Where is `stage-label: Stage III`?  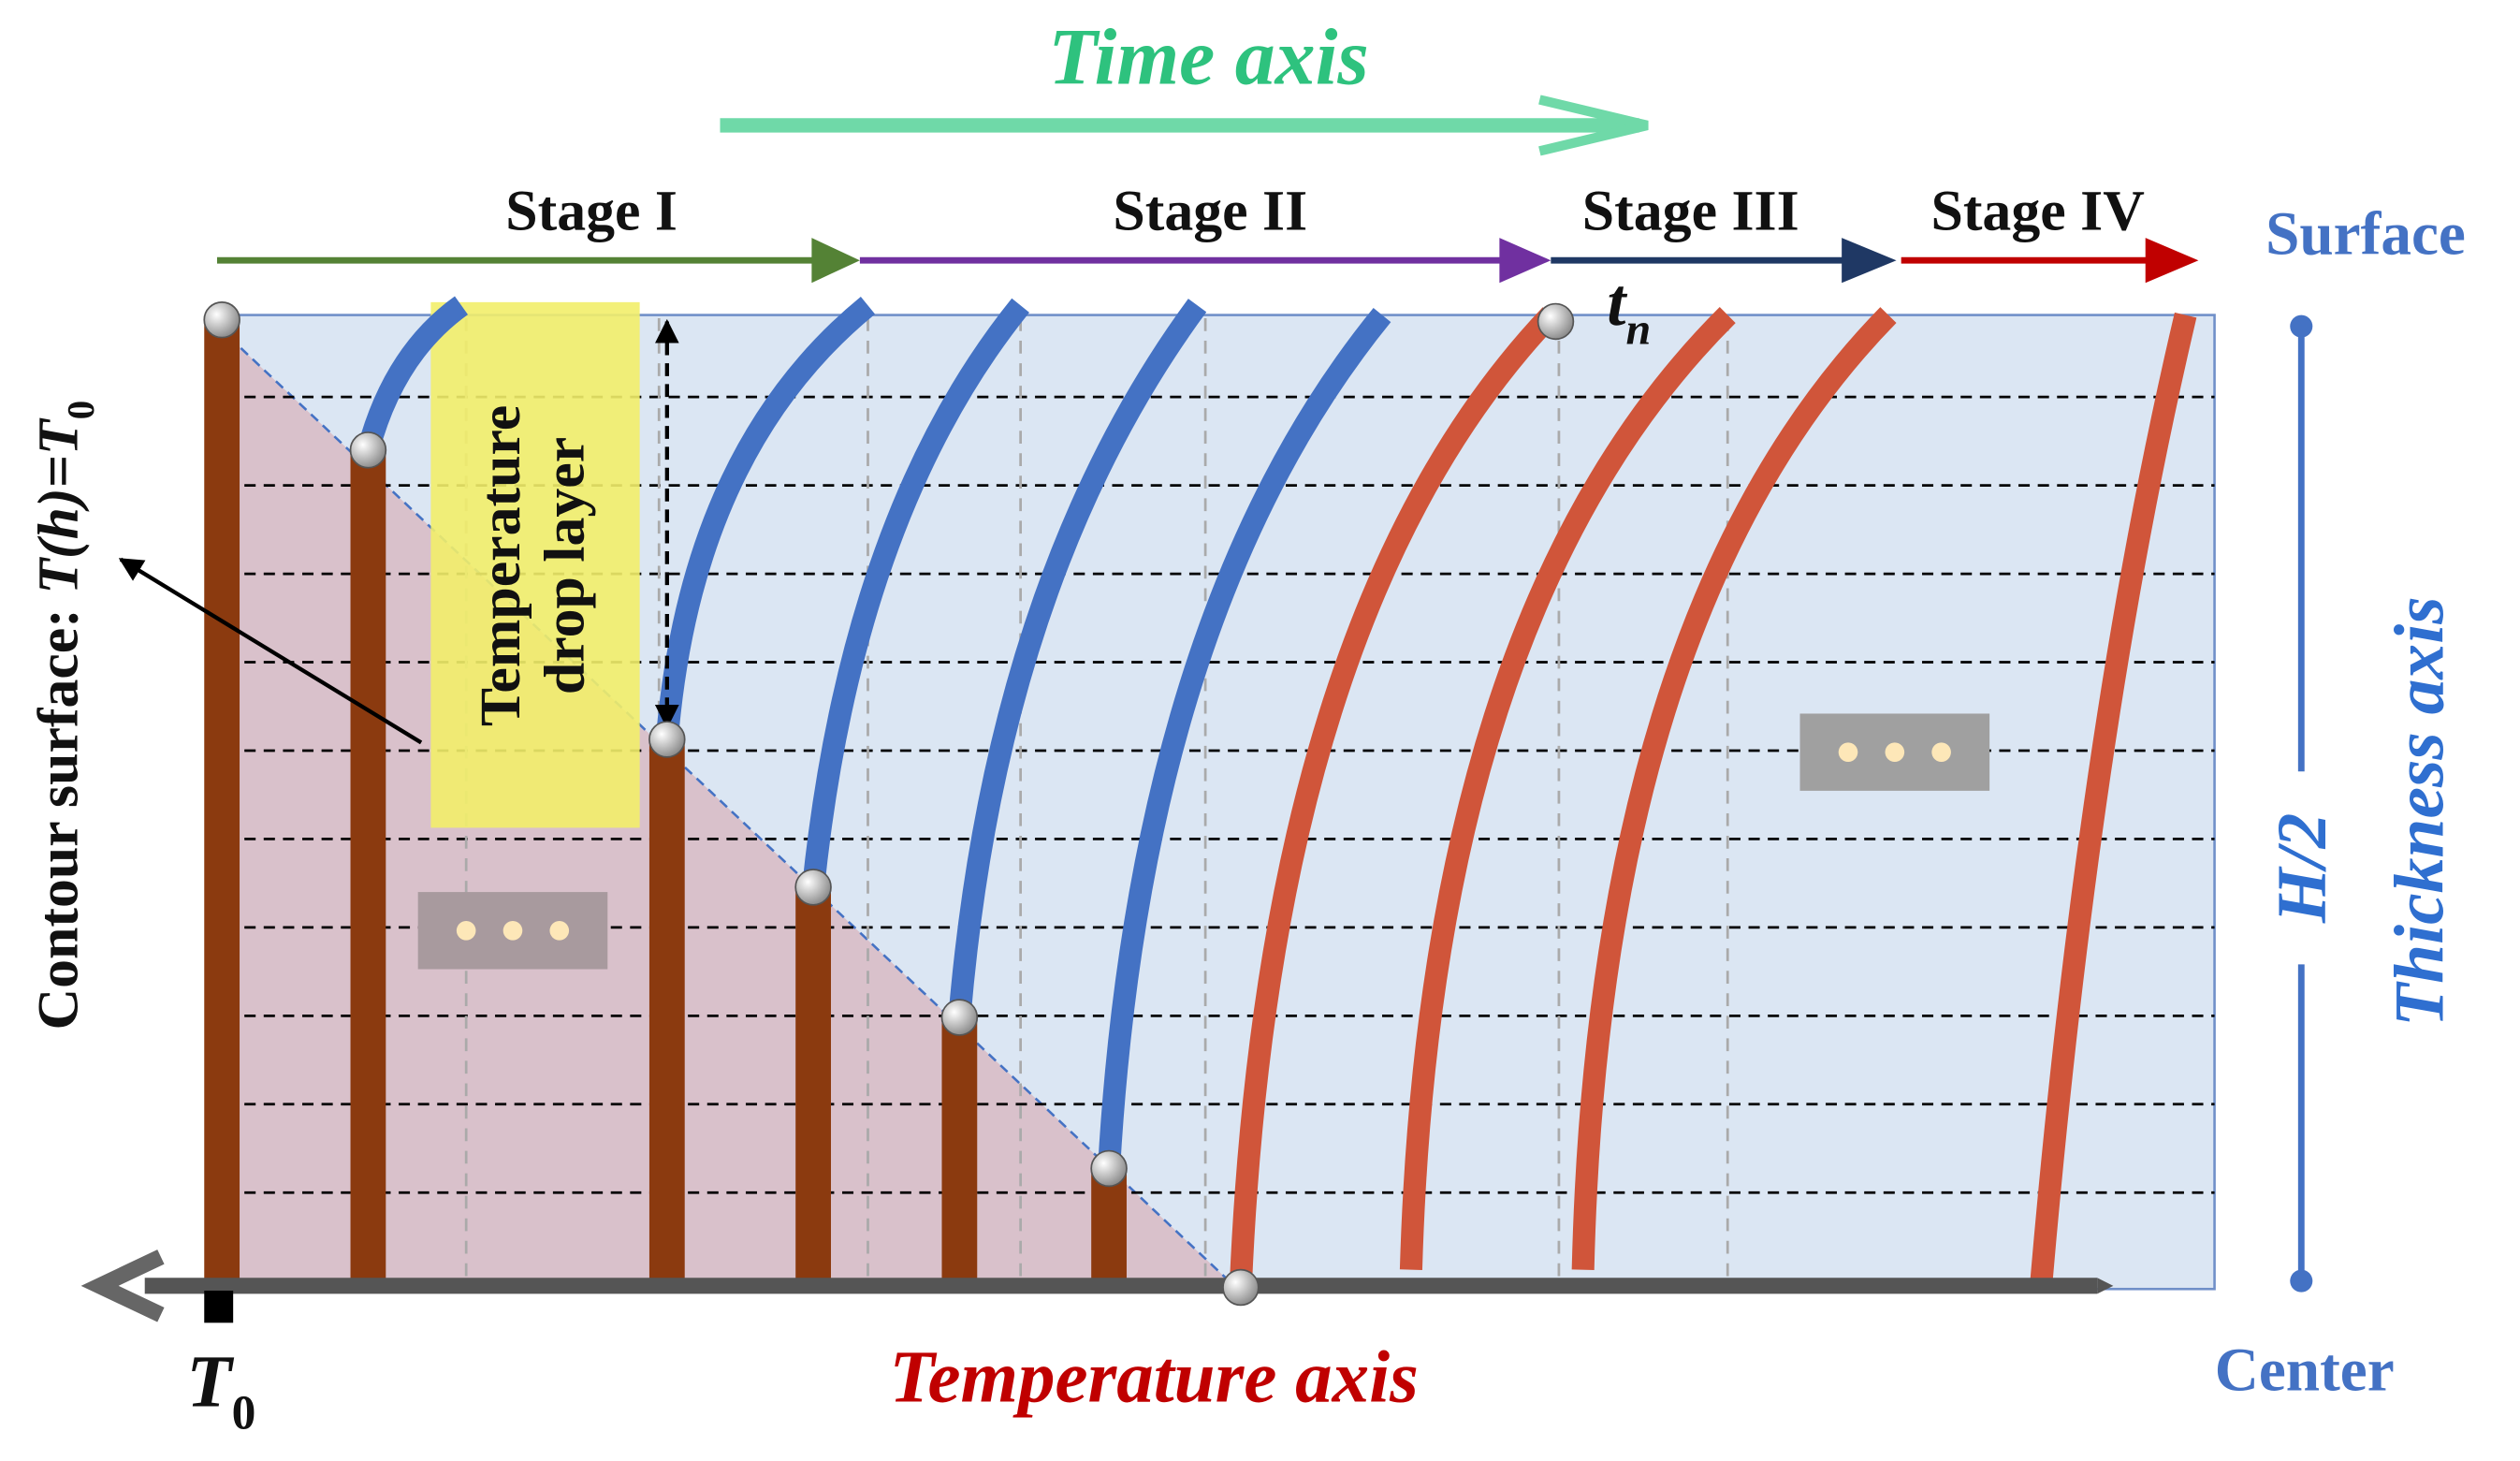
stage-label: Stage III is located at coordinates (1690, 211).